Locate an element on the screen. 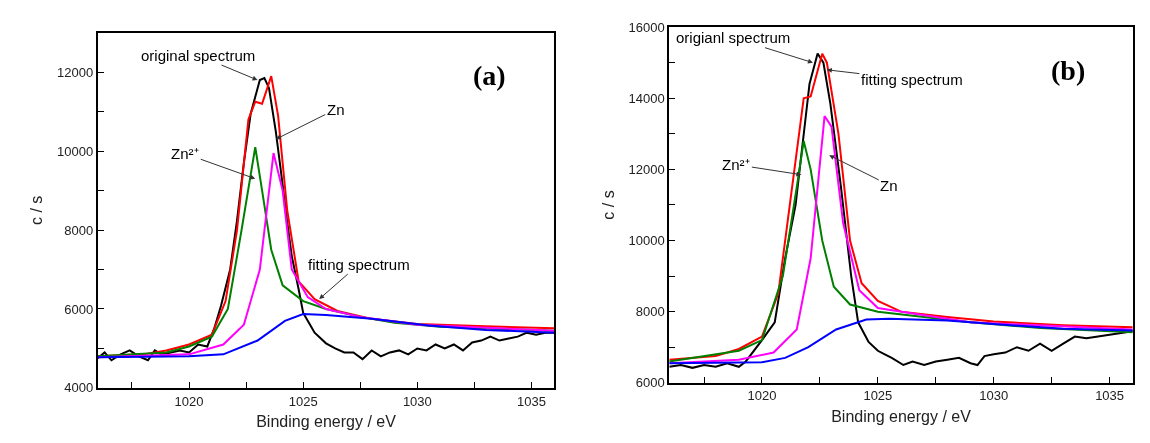 The image size is (1150, 443). annotation: (b) is located at coordinates (1068, 70).